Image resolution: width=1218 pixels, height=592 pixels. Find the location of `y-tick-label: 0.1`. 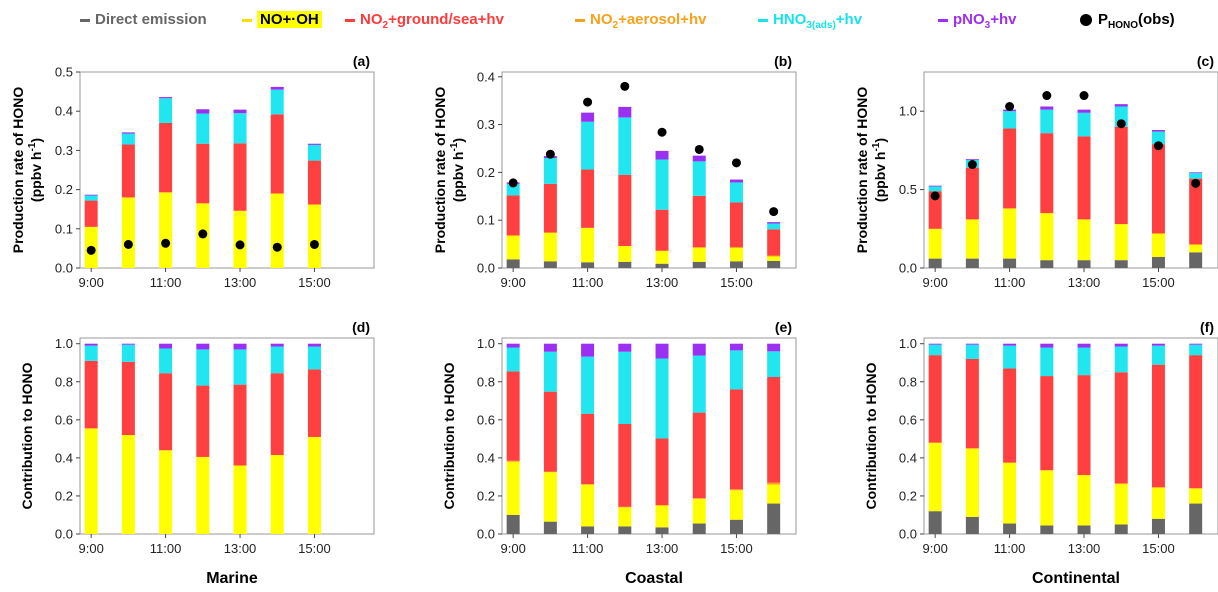

y-tick-label: 0.1 is located at coordinates (64, 228).